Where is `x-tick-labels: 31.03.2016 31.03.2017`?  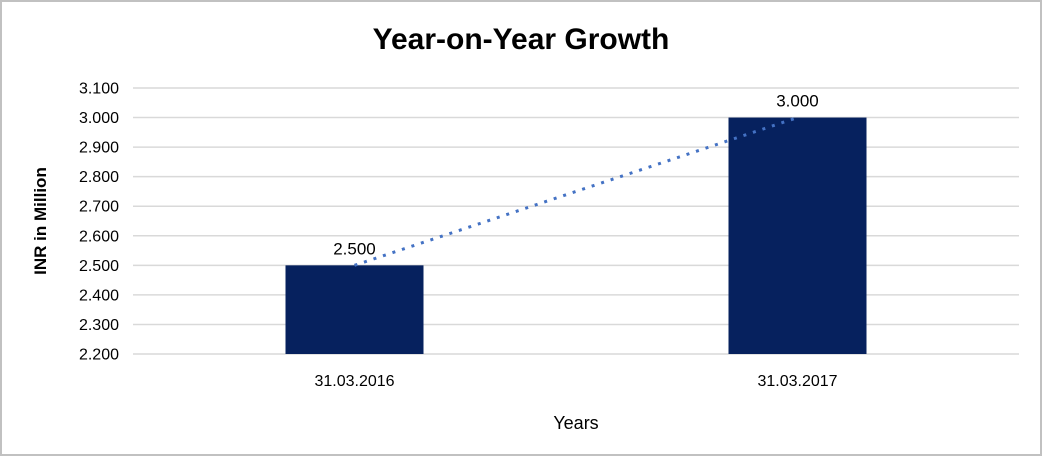 x-tick-labels: 31.03.2016 31.03.2017 is located at coordinates (575, 381).